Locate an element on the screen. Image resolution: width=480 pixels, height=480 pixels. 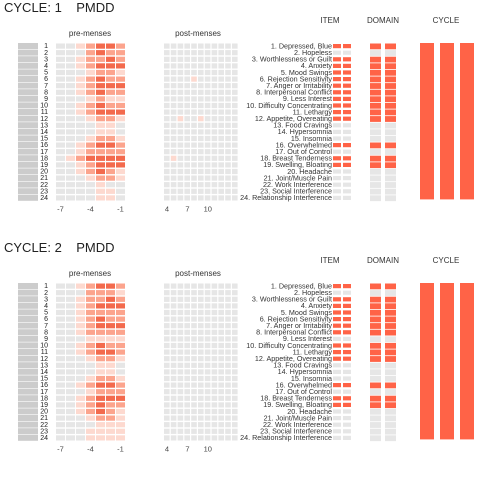
cycle-bar is located at coordinates (427, 121).